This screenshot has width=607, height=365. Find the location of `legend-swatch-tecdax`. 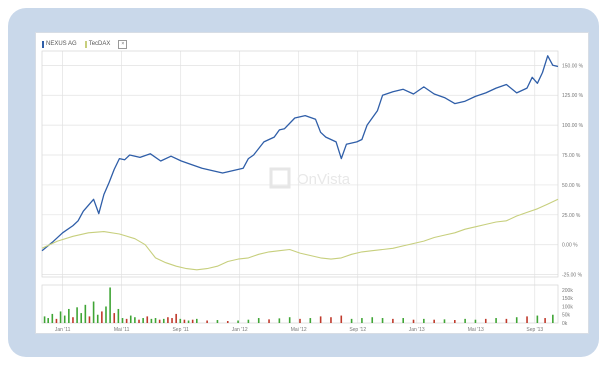

legend-swatch-tecdax is located at coordinates (85, 44).